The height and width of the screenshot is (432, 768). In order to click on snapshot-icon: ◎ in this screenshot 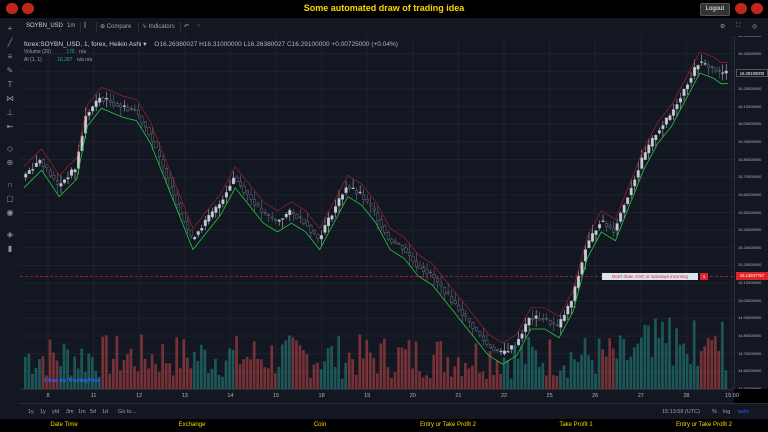, I will do `click(755, 27)`.